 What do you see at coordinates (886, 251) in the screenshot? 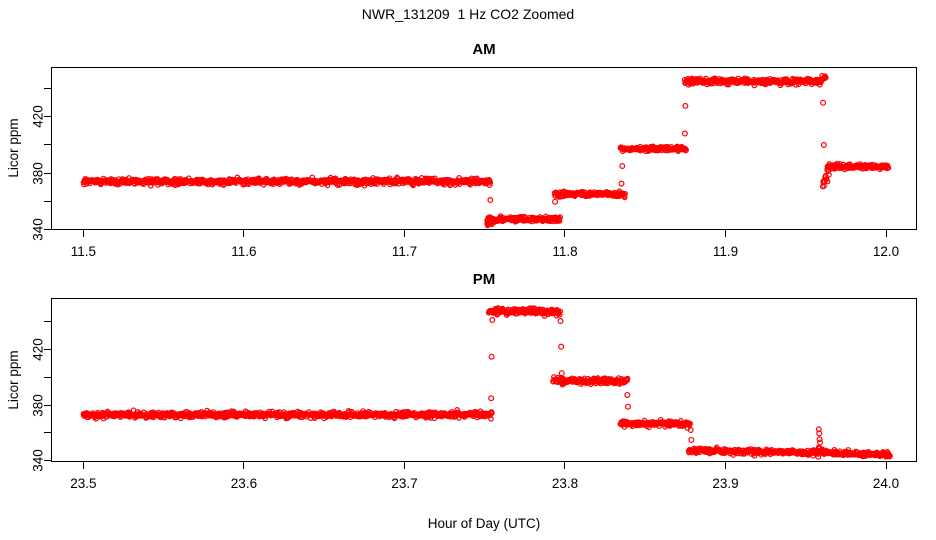
I see `x-tick-label: 12.0` at bounding box center [886, 251].